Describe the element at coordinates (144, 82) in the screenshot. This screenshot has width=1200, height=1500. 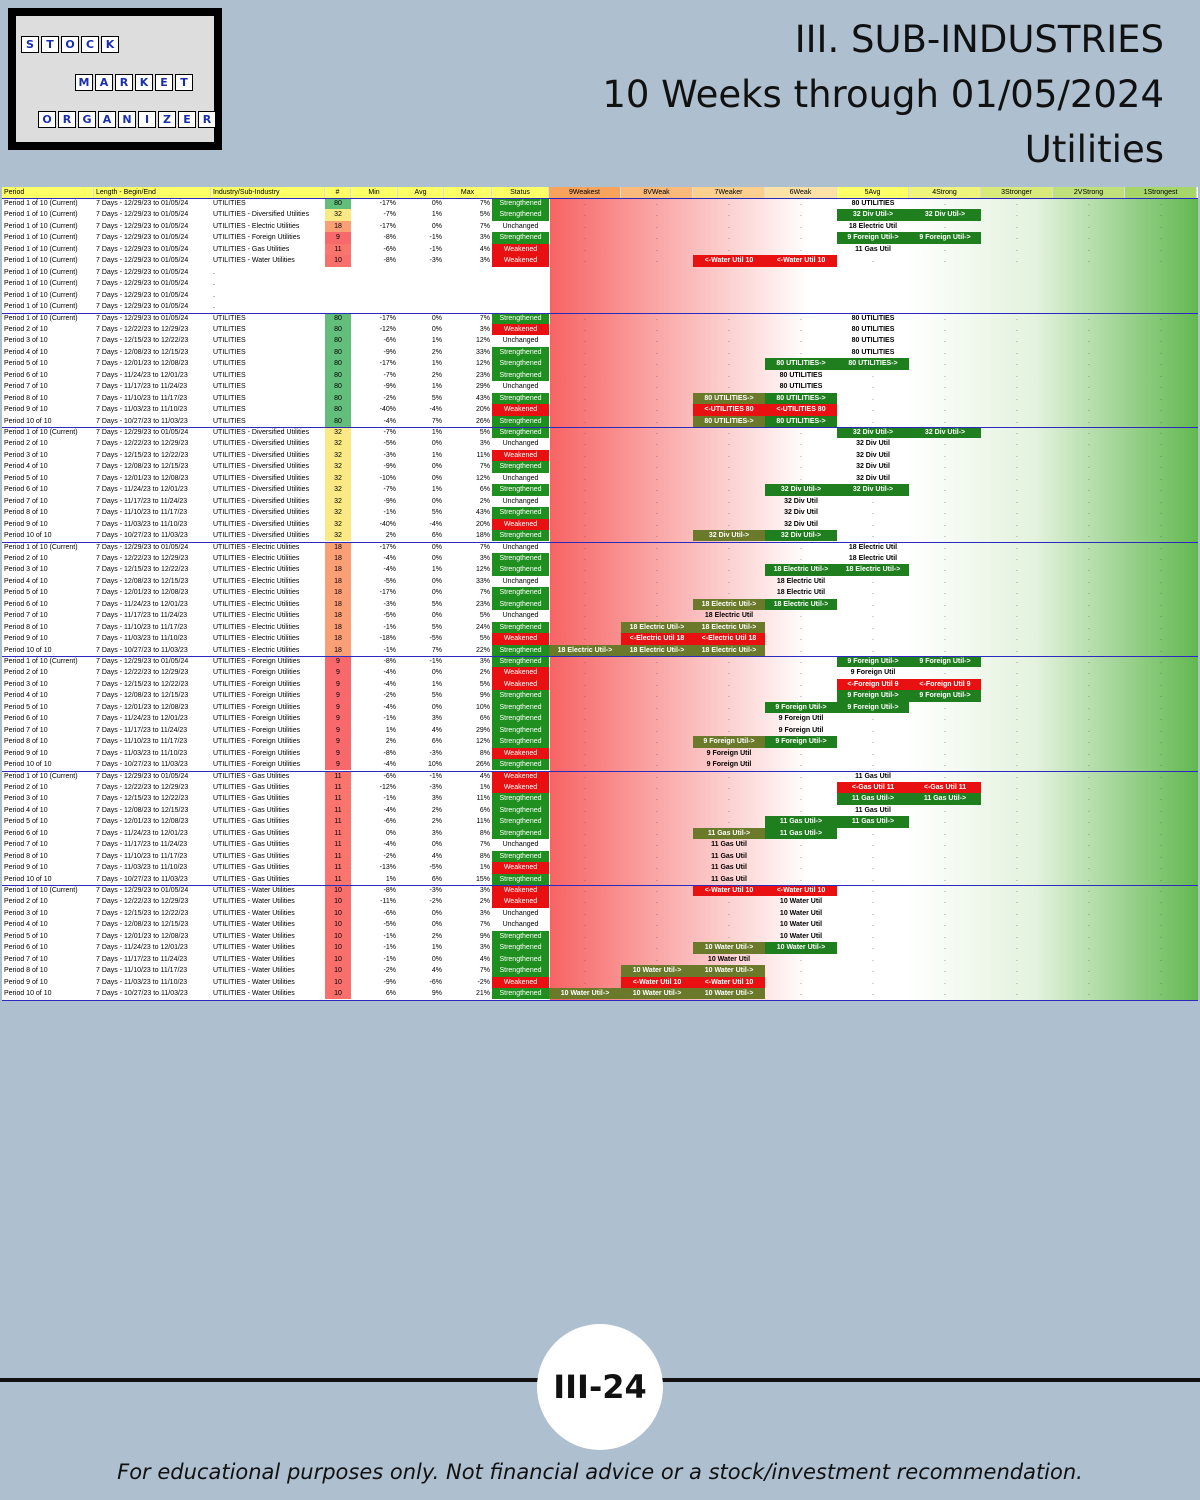
I see `logo-letter: K` at that location.